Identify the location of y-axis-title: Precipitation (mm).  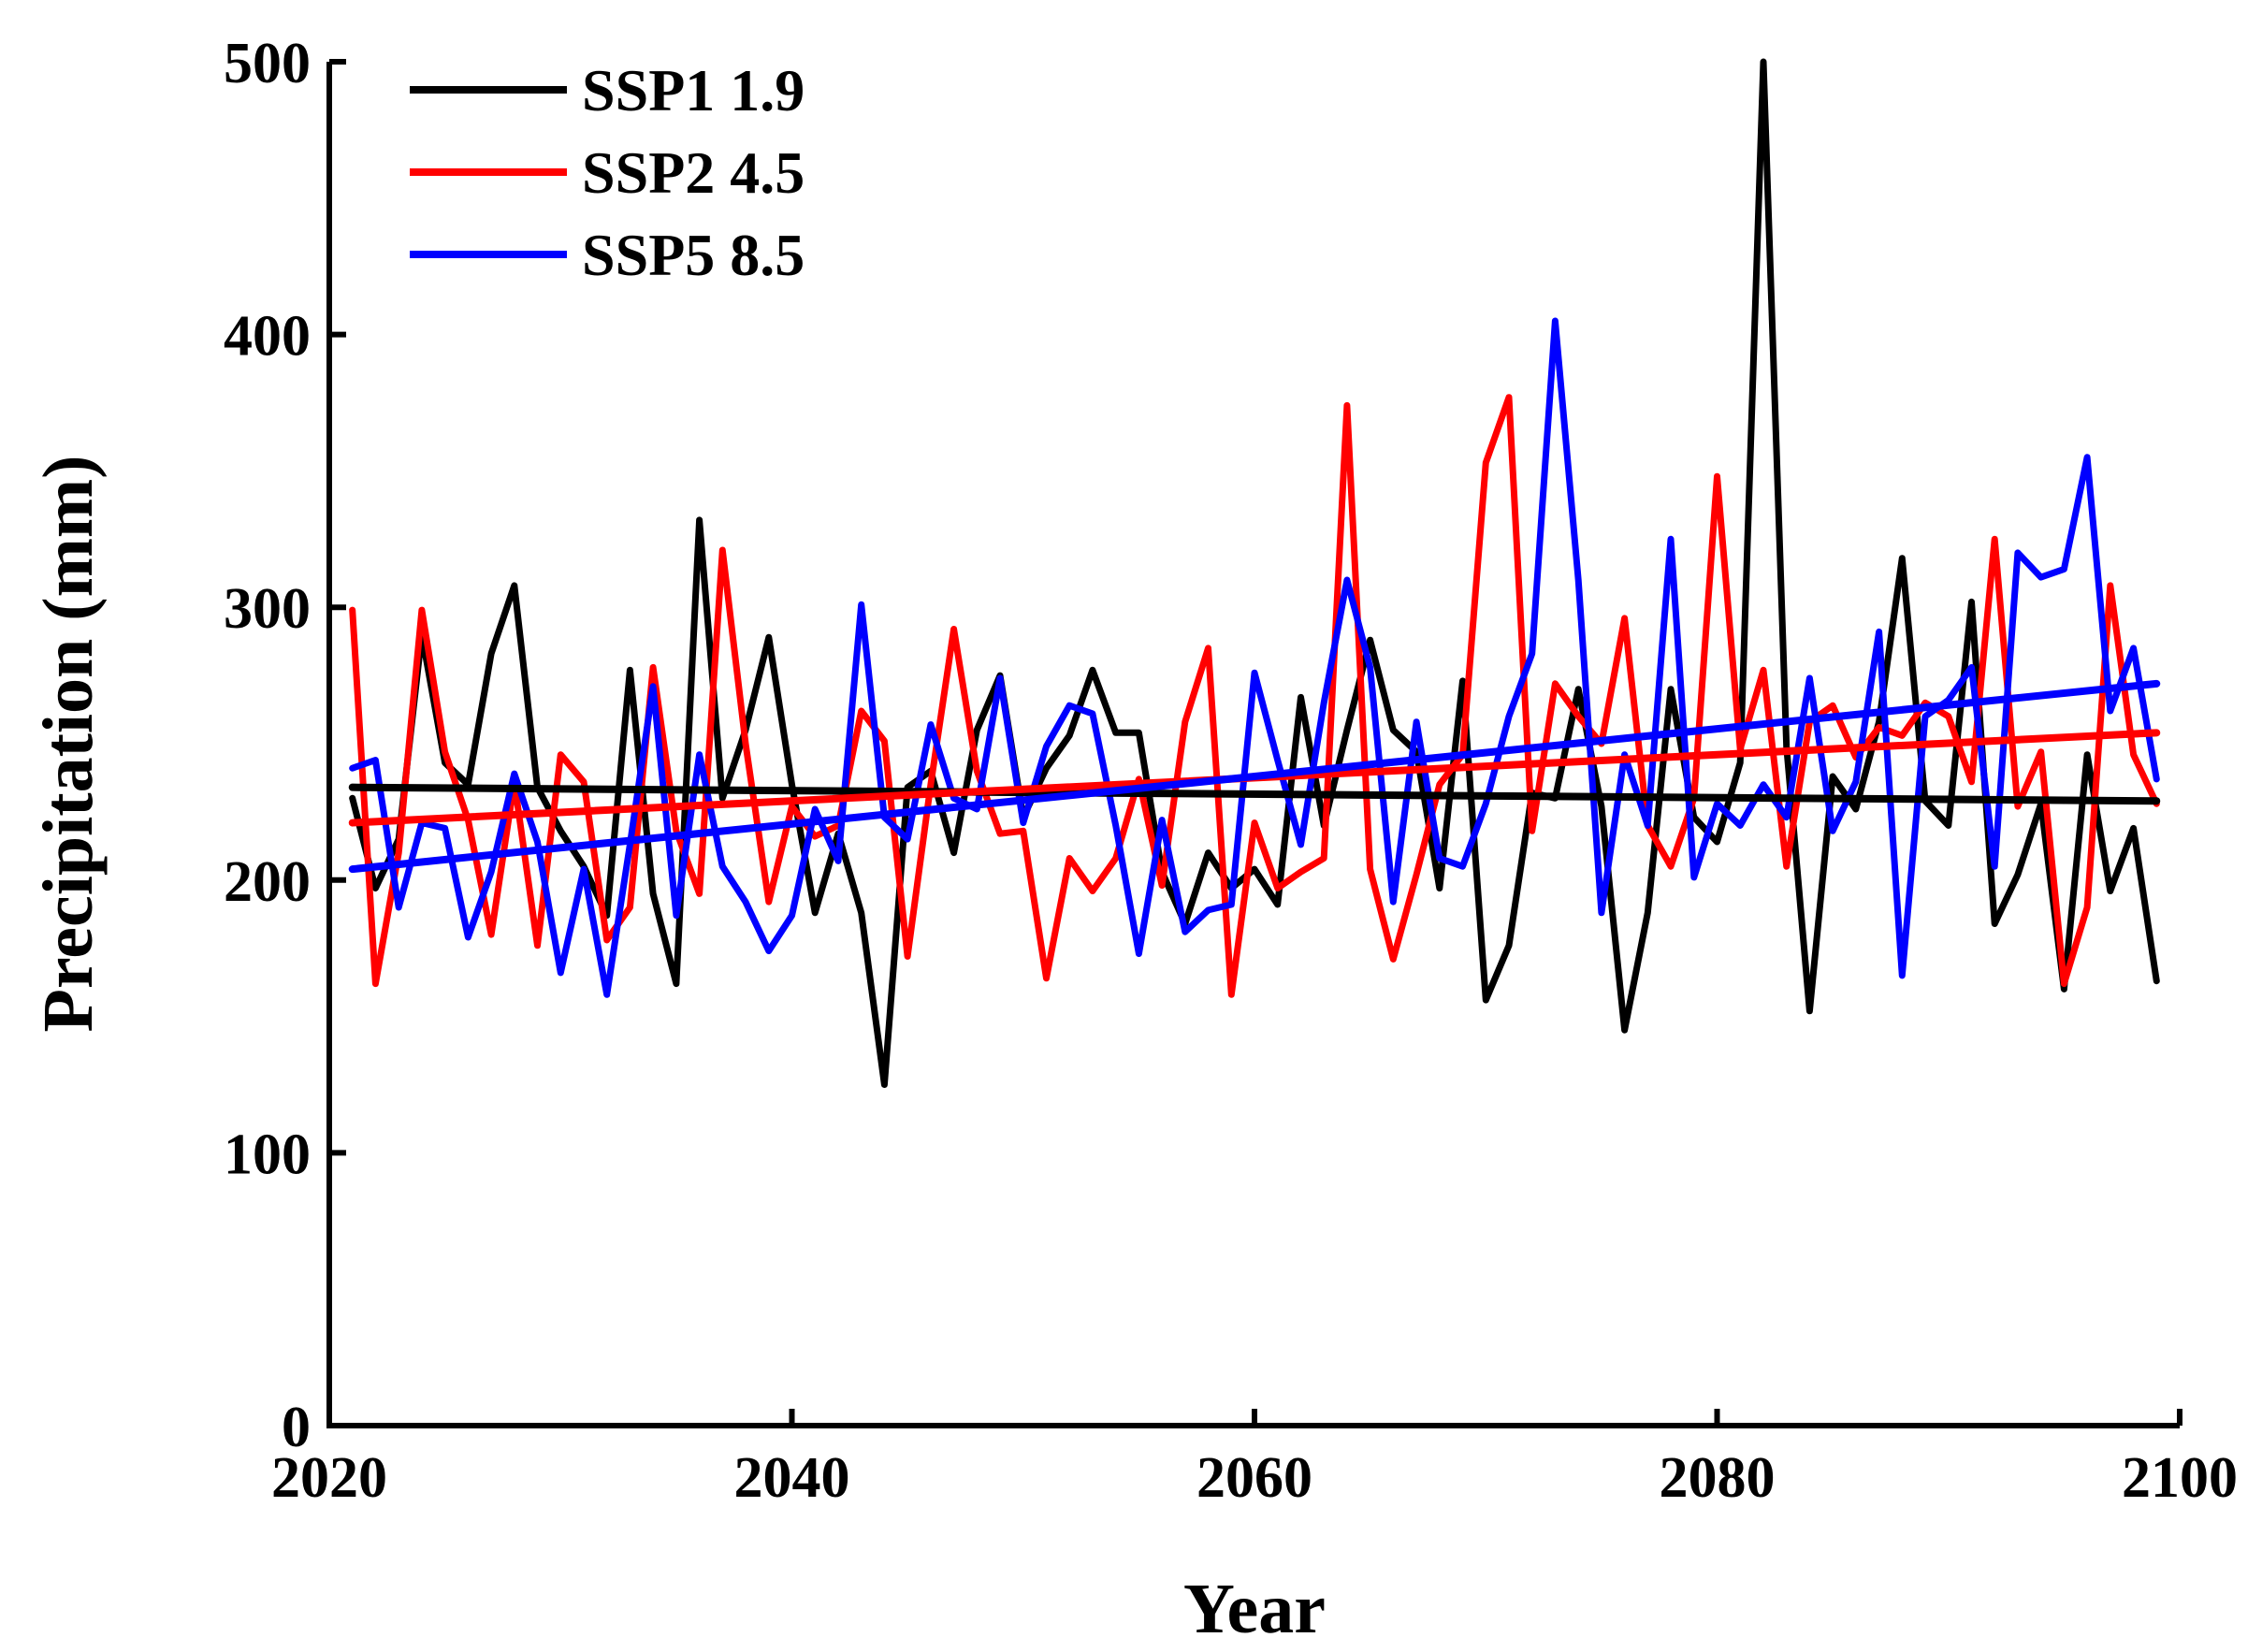
(68, 744).